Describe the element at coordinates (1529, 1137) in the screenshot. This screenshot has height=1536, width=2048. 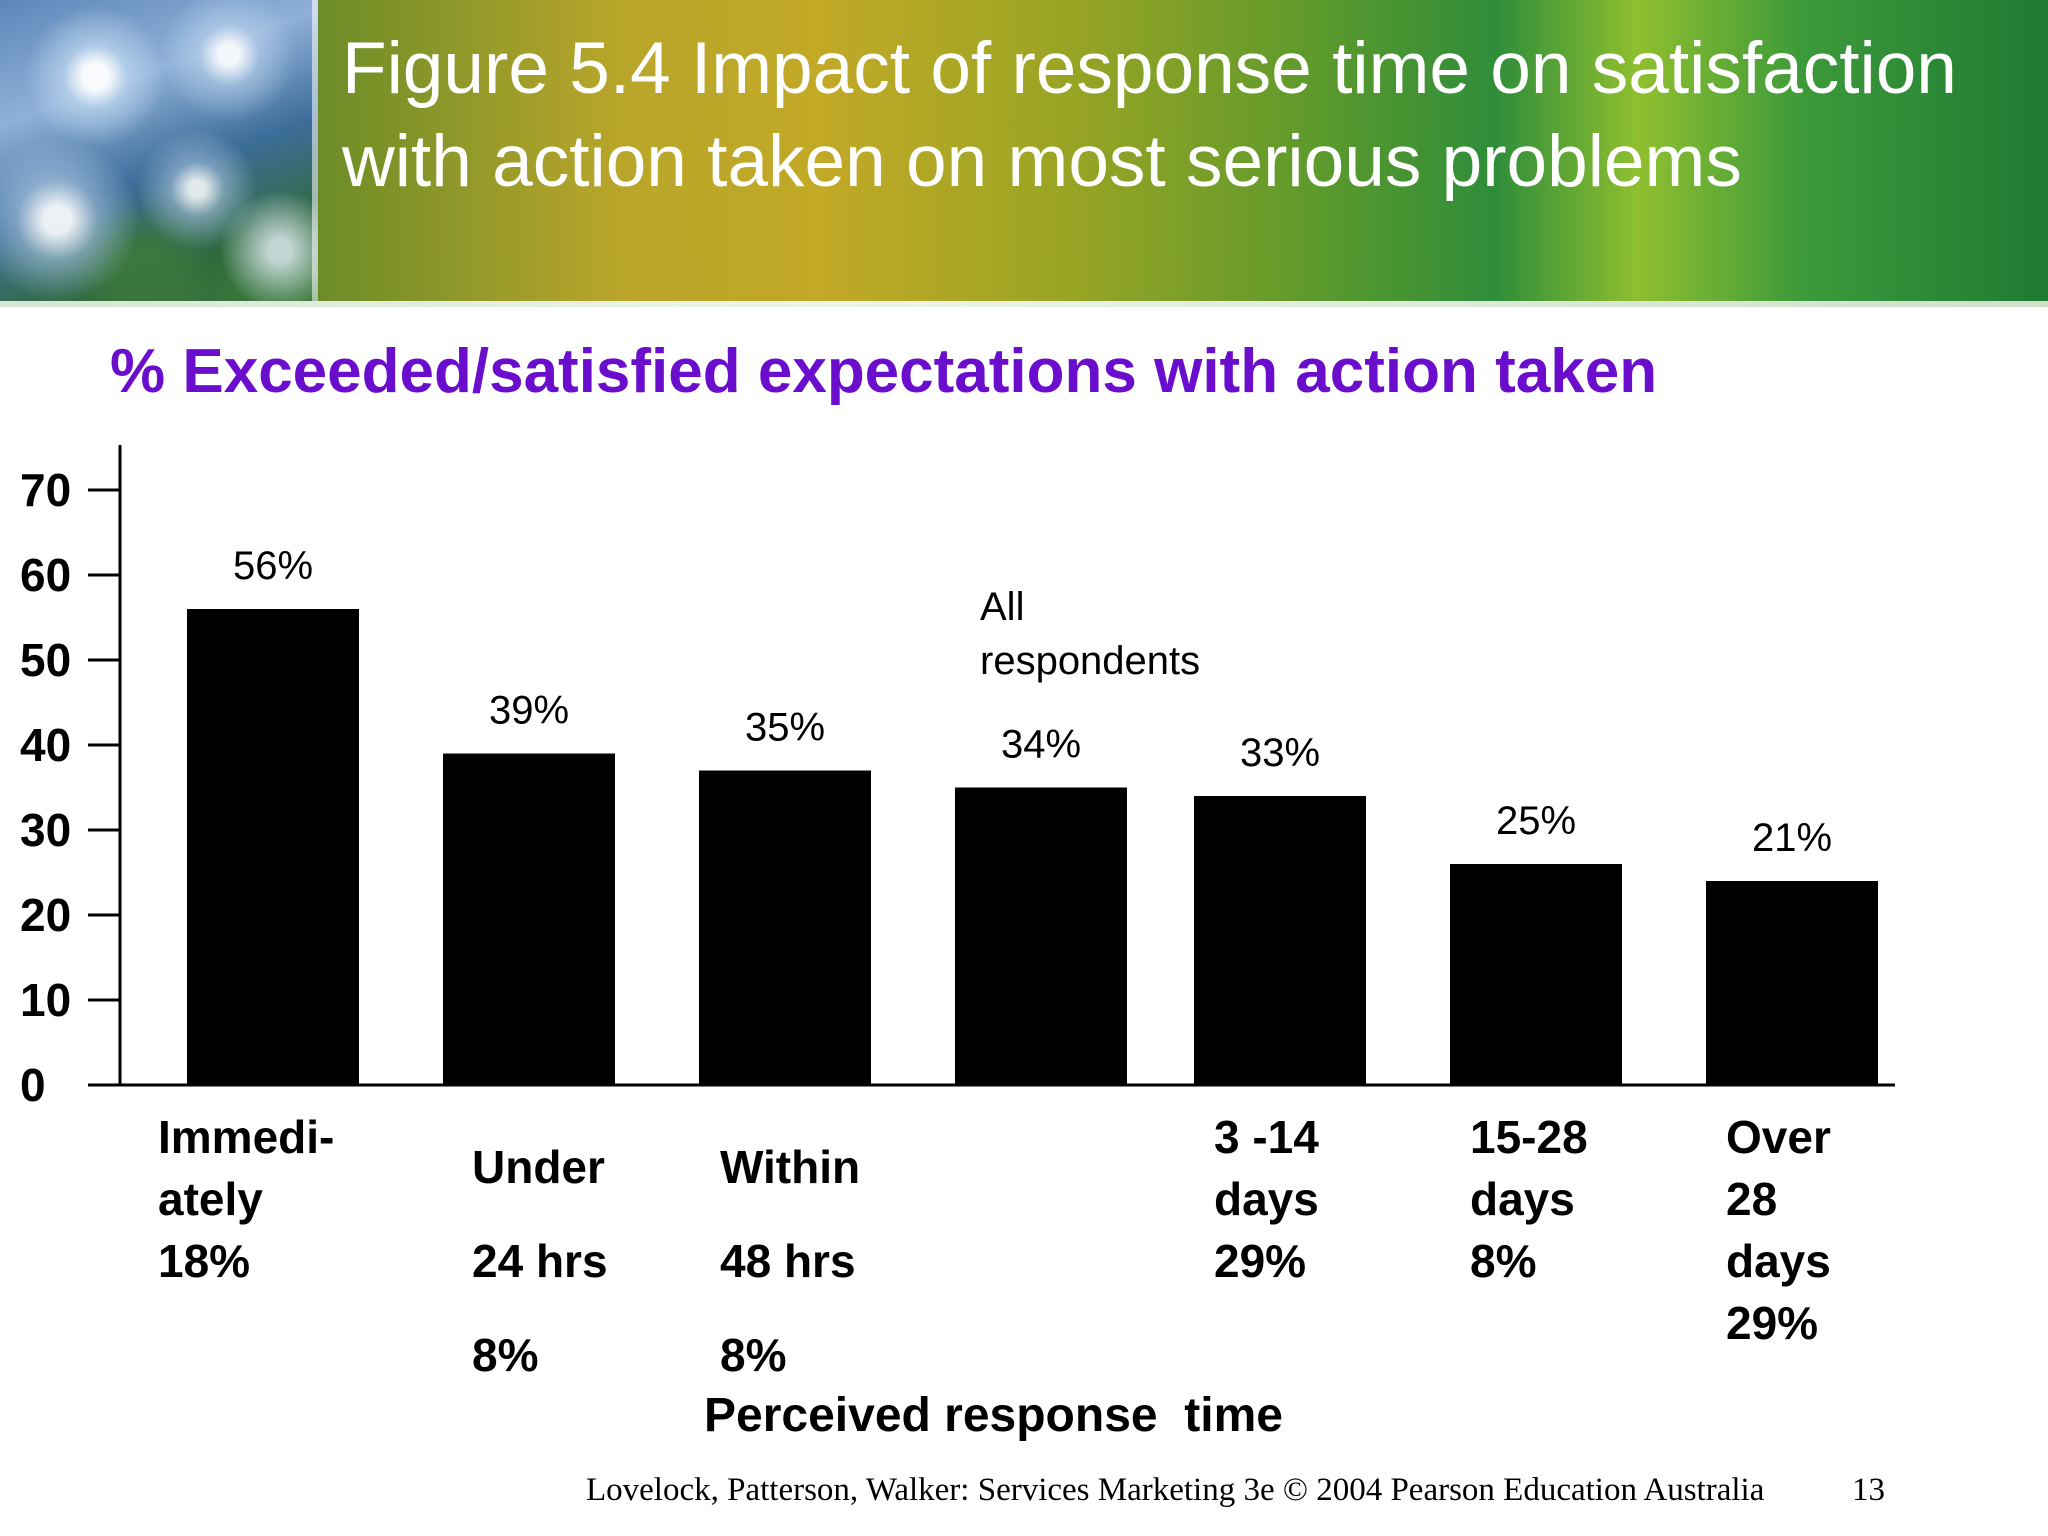
I see `category-label-line: 15-28` at that location.